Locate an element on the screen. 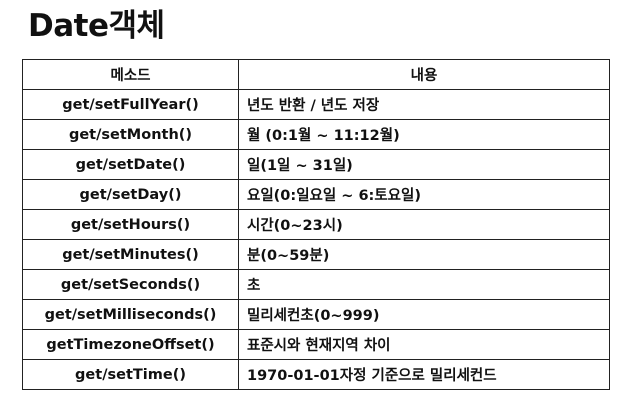 The height and width of the screenshot is (411, 624). table-row: get/setTime() 1970-01-01자정 기준으로 밀리세컨드 is located at coordinates (316, 374).